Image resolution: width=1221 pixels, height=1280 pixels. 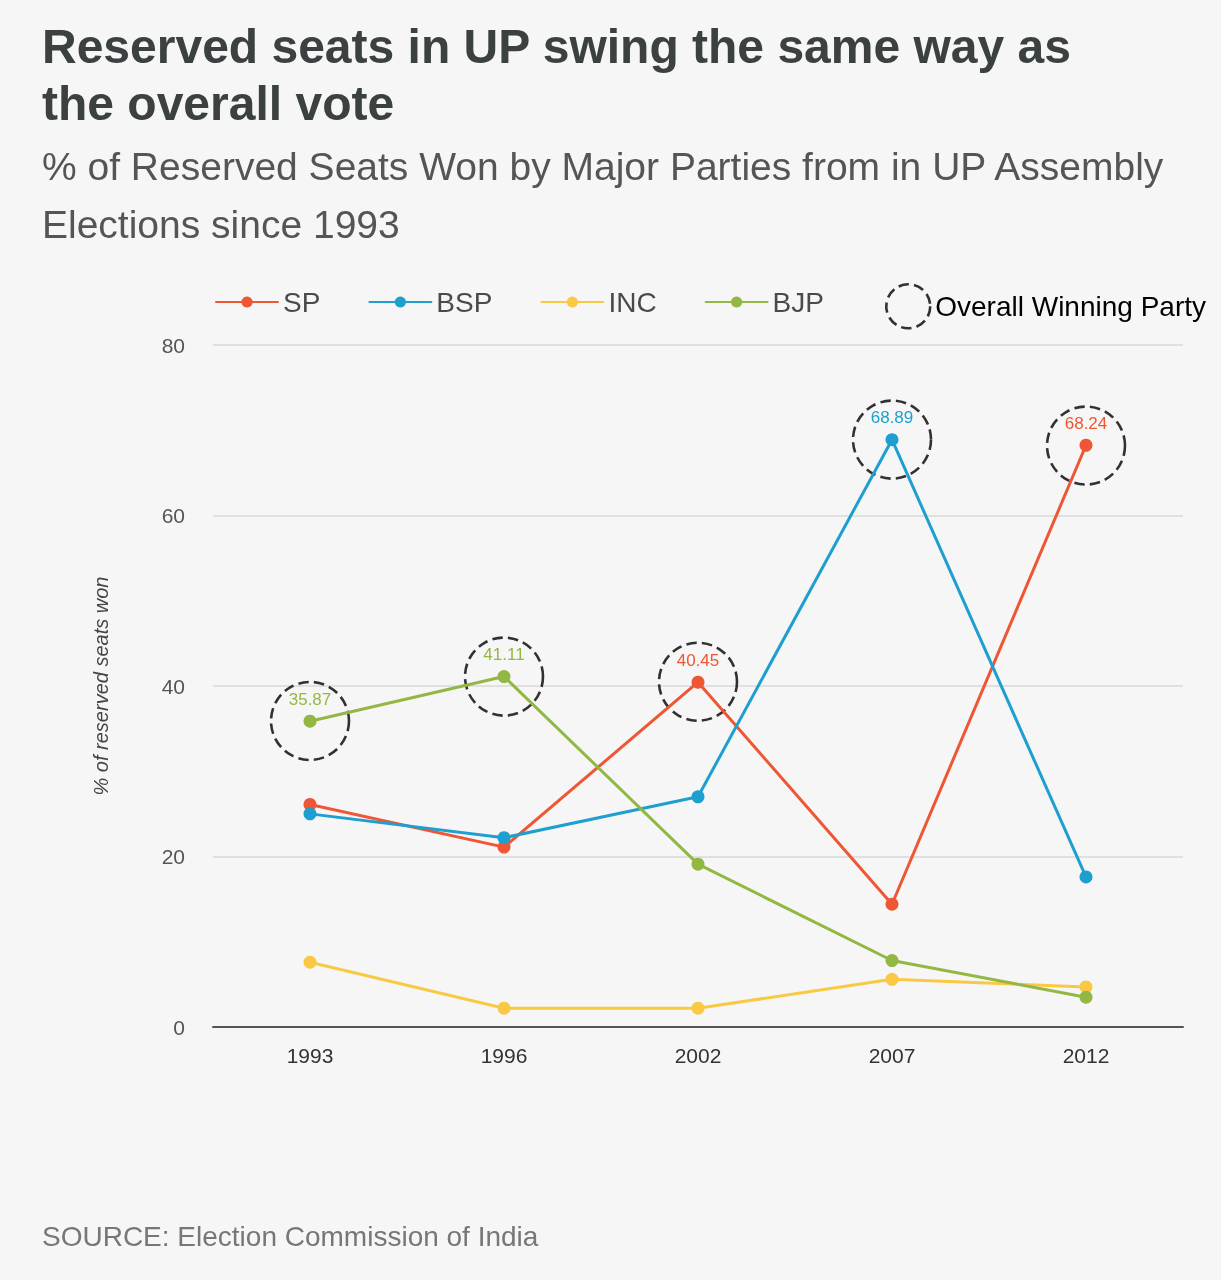 What do you see at coordinates (1086, 423) in the screenshot?
I see `data-label: 68.24` at bounding box center [1086, 423].